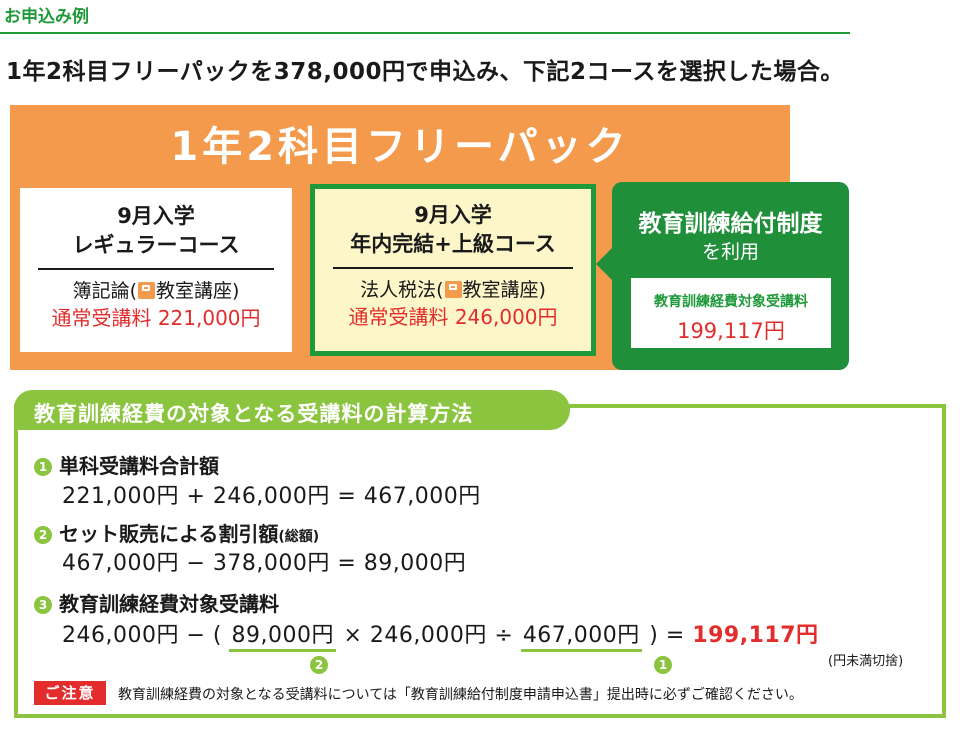 The width and height of the screenshot is (960, 731). What do you see at coordinates (43, 605) in the screenshot?
I see `step-number-badge: 3` at bounding box center [43, 605].